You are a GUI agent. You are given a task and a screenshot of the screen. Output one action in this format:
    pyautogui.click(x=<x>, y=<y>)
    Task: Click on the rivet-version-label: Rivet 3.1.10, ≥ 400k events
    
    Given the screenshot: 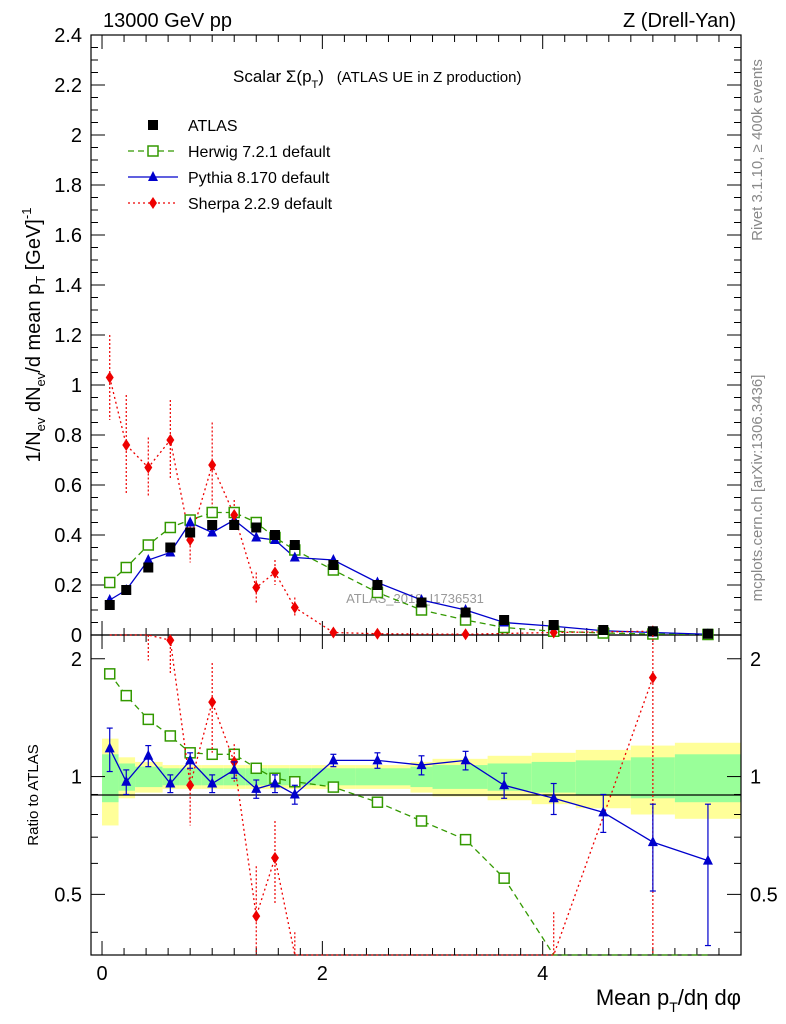 What is the action you would take?
    pyautogui.click(x=757, y=150)
    